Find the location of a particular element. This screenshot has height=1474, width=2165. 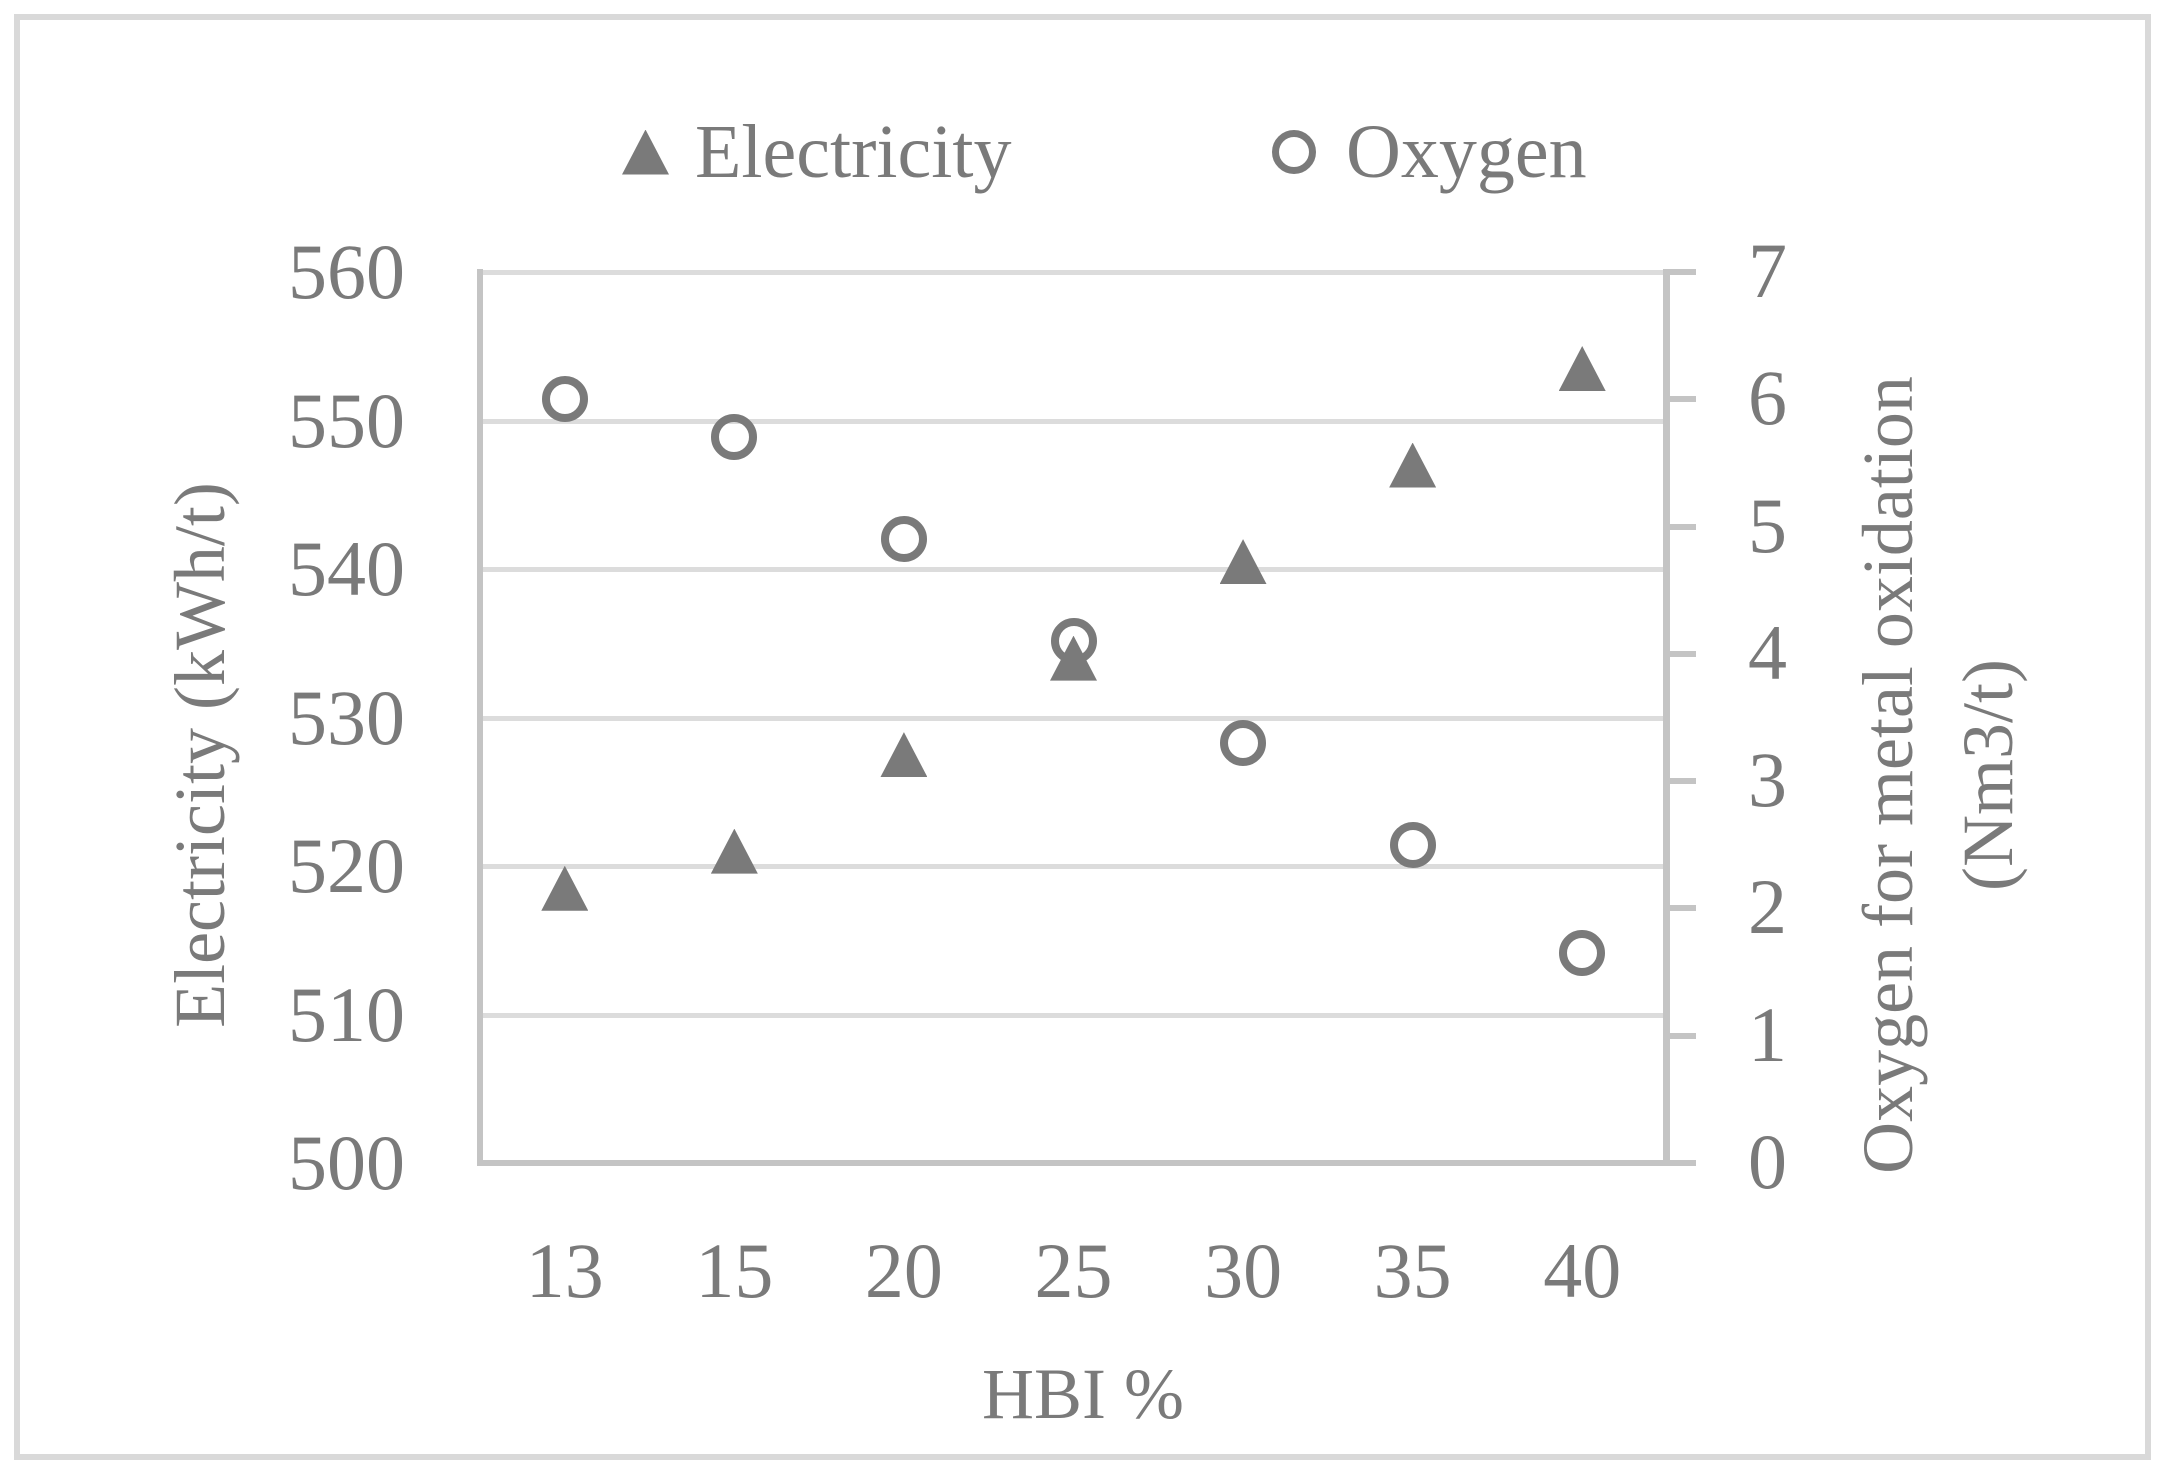

y-right-tick-label: 2 is located at coordinates (1767, 907).